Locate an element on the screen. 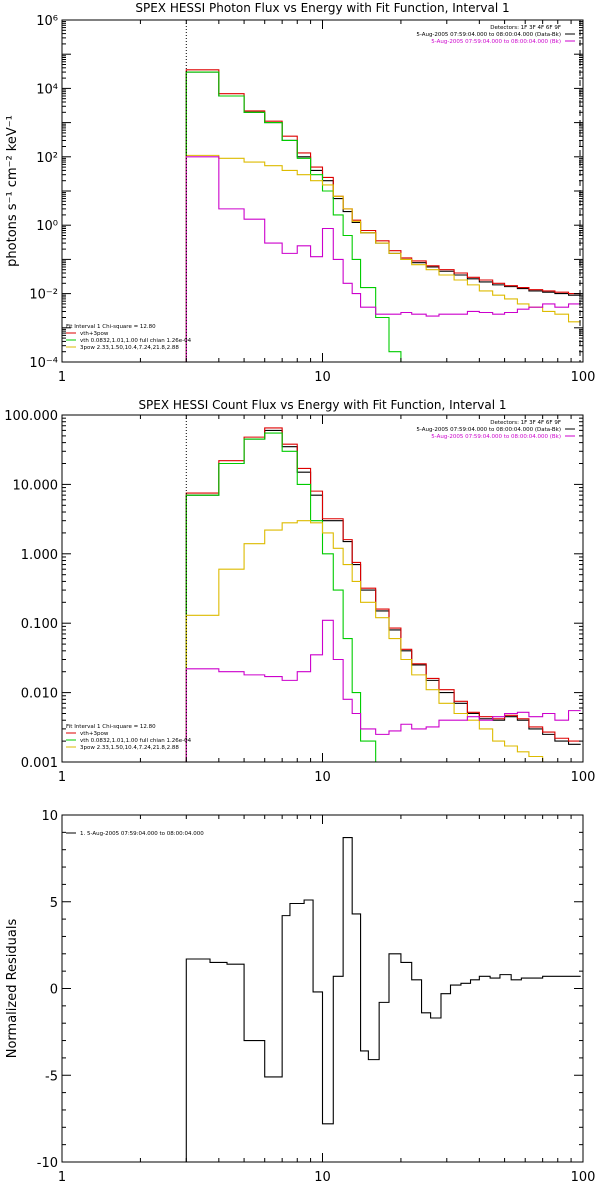 The height and width of the screenshot is (1204, 600). y-tick-label: 10⁻² is located at coordinates (43, 295).